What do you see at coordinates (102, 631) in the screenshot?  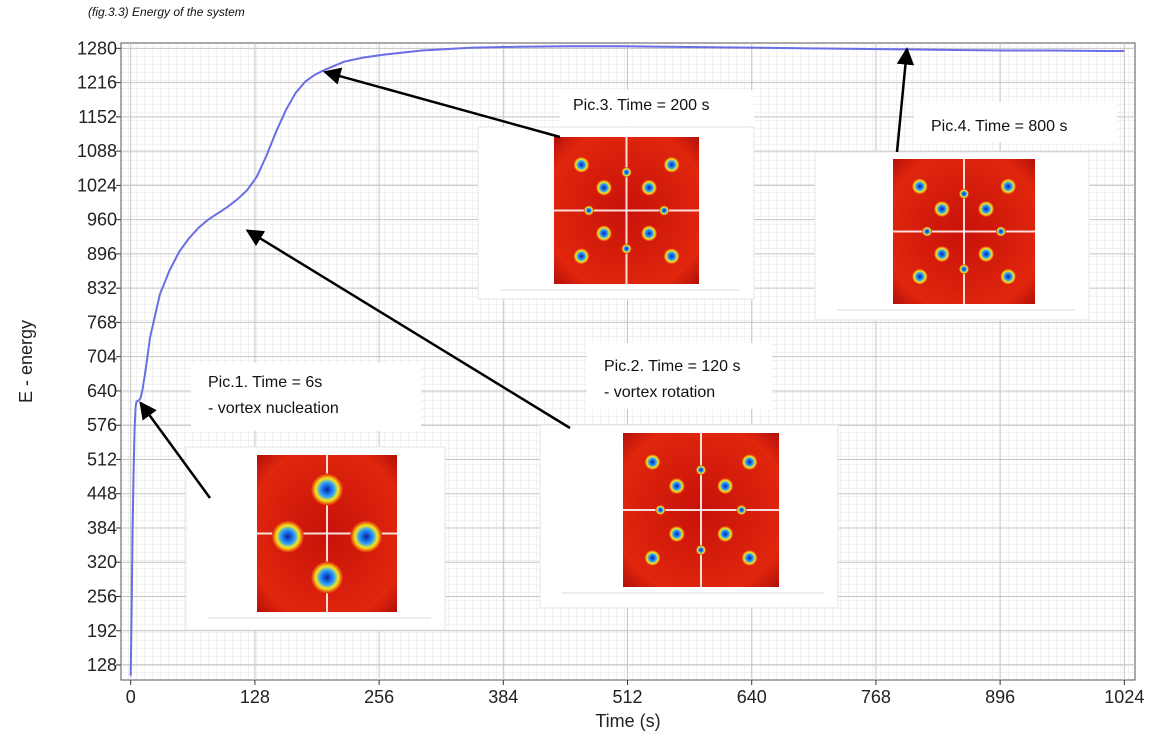 I see `y-tick-label: 192` at bounding box center [102, 631].